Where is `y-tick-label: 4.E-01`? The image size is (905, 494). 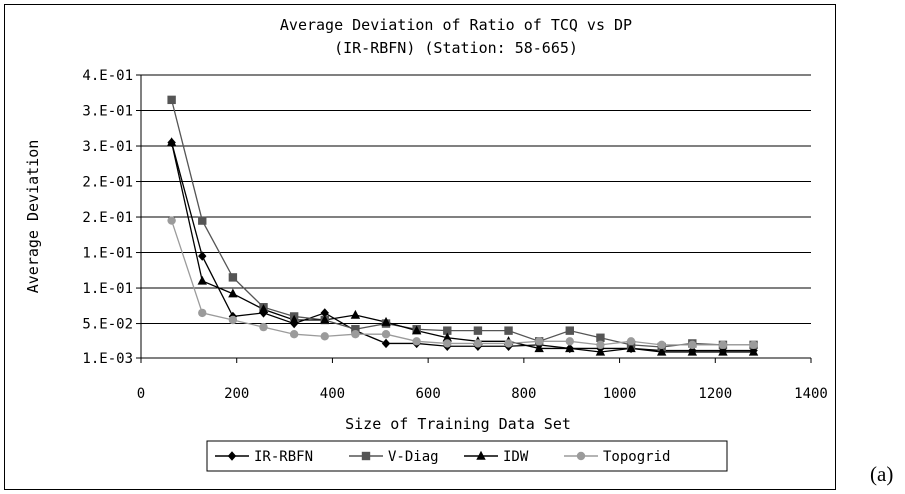 y-tick-label: 4.E-01 is located at coordinates (107, 76).